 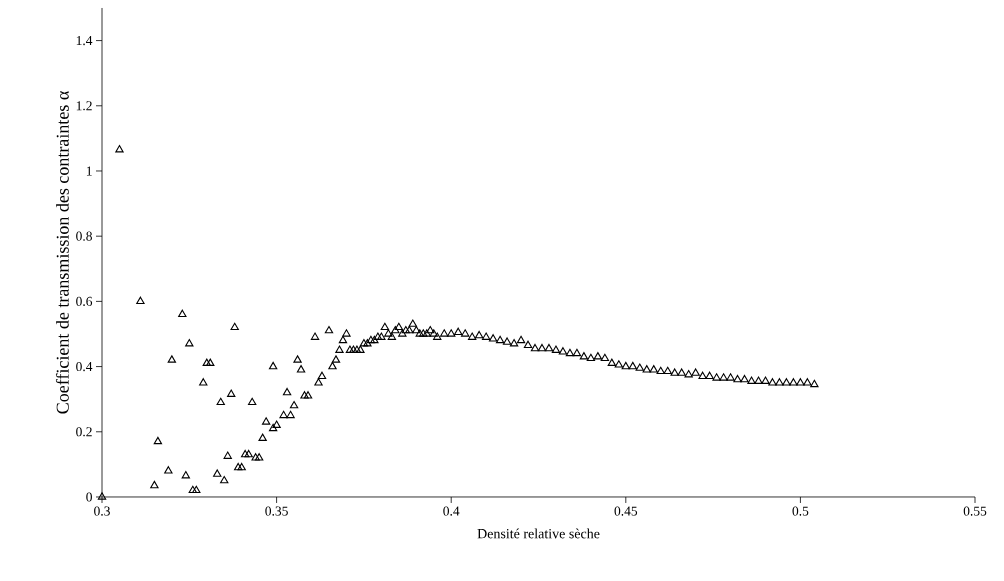 I want to click on y-tick-label: 0, so click(x=89, y=497).